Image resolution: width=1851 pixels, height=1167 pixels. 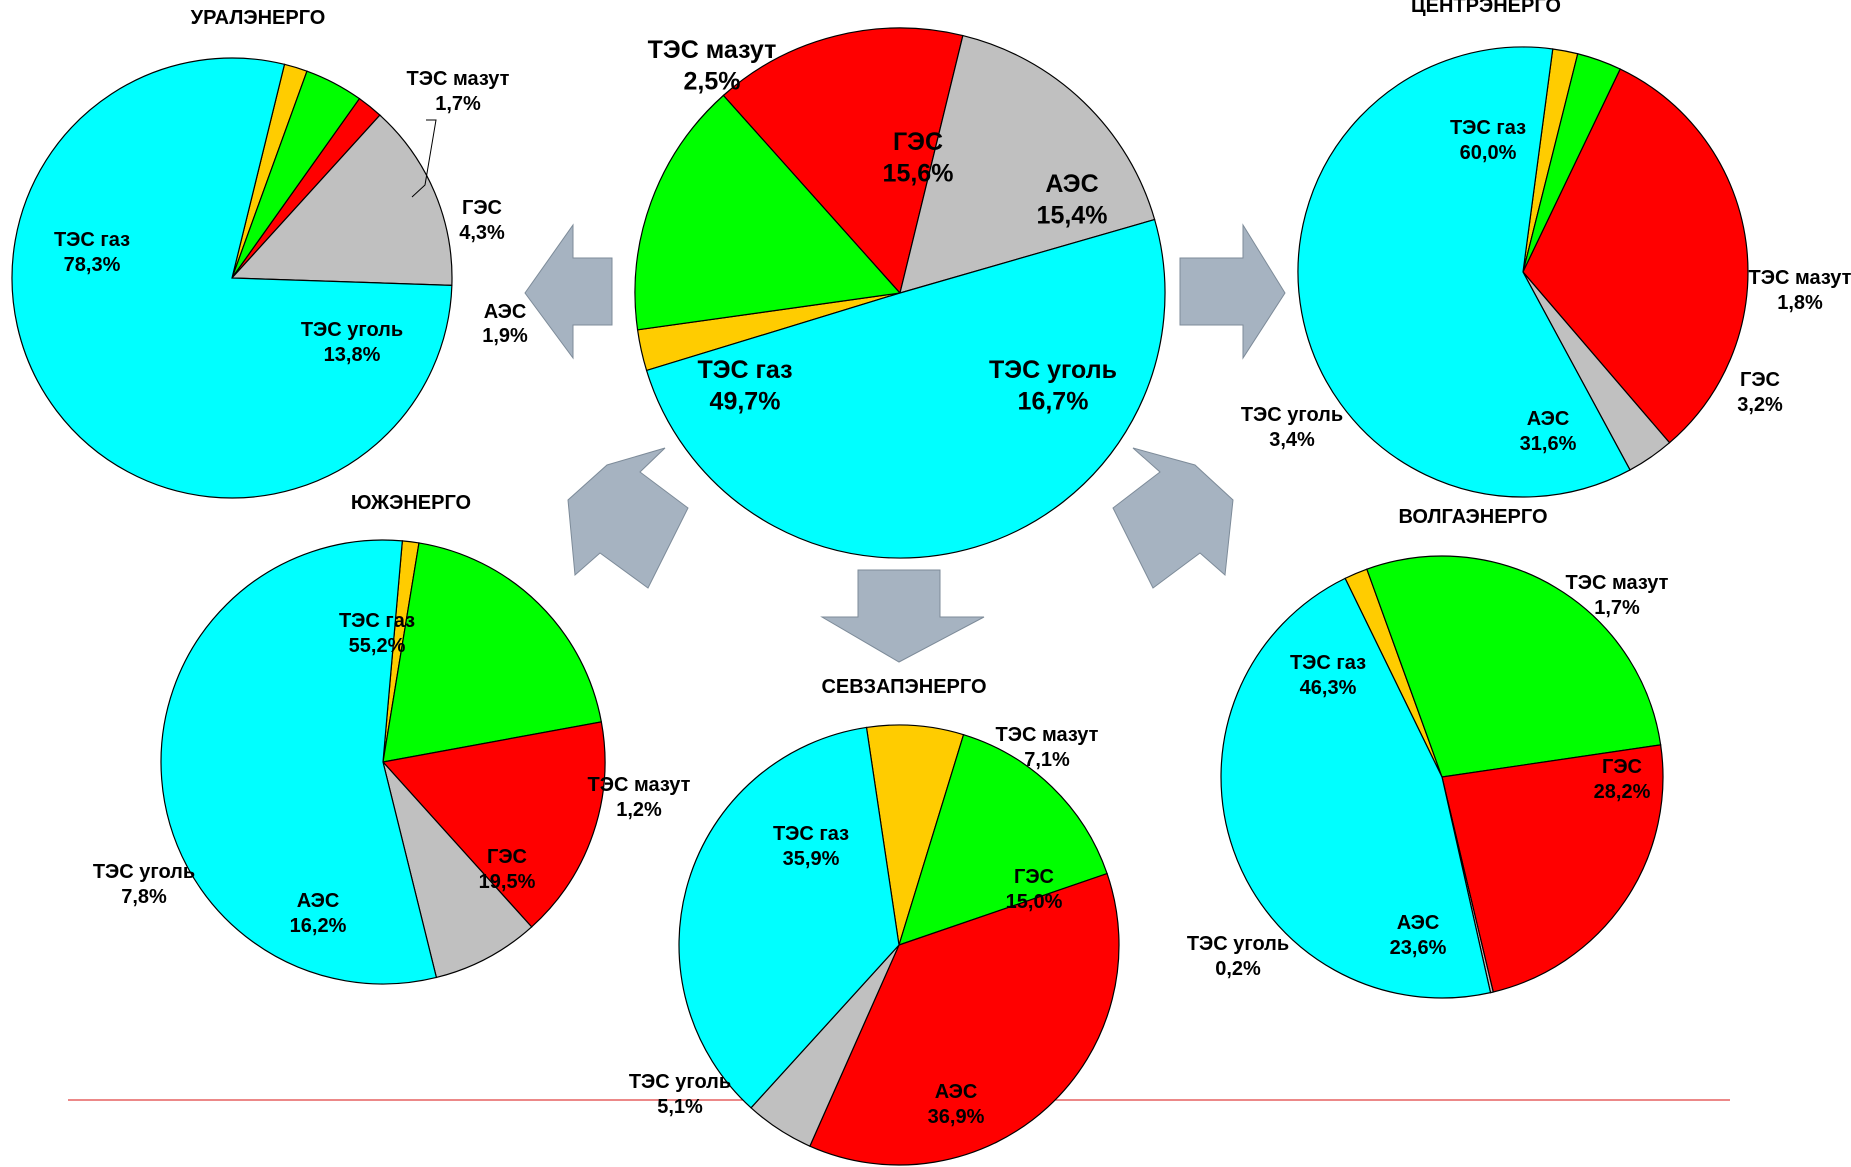 What do you see at coordinates (458, 91) in the screenshot?
I see `label-ural-mazut: ТЭС мазут 1,7%` at bounding box center [458, 91].